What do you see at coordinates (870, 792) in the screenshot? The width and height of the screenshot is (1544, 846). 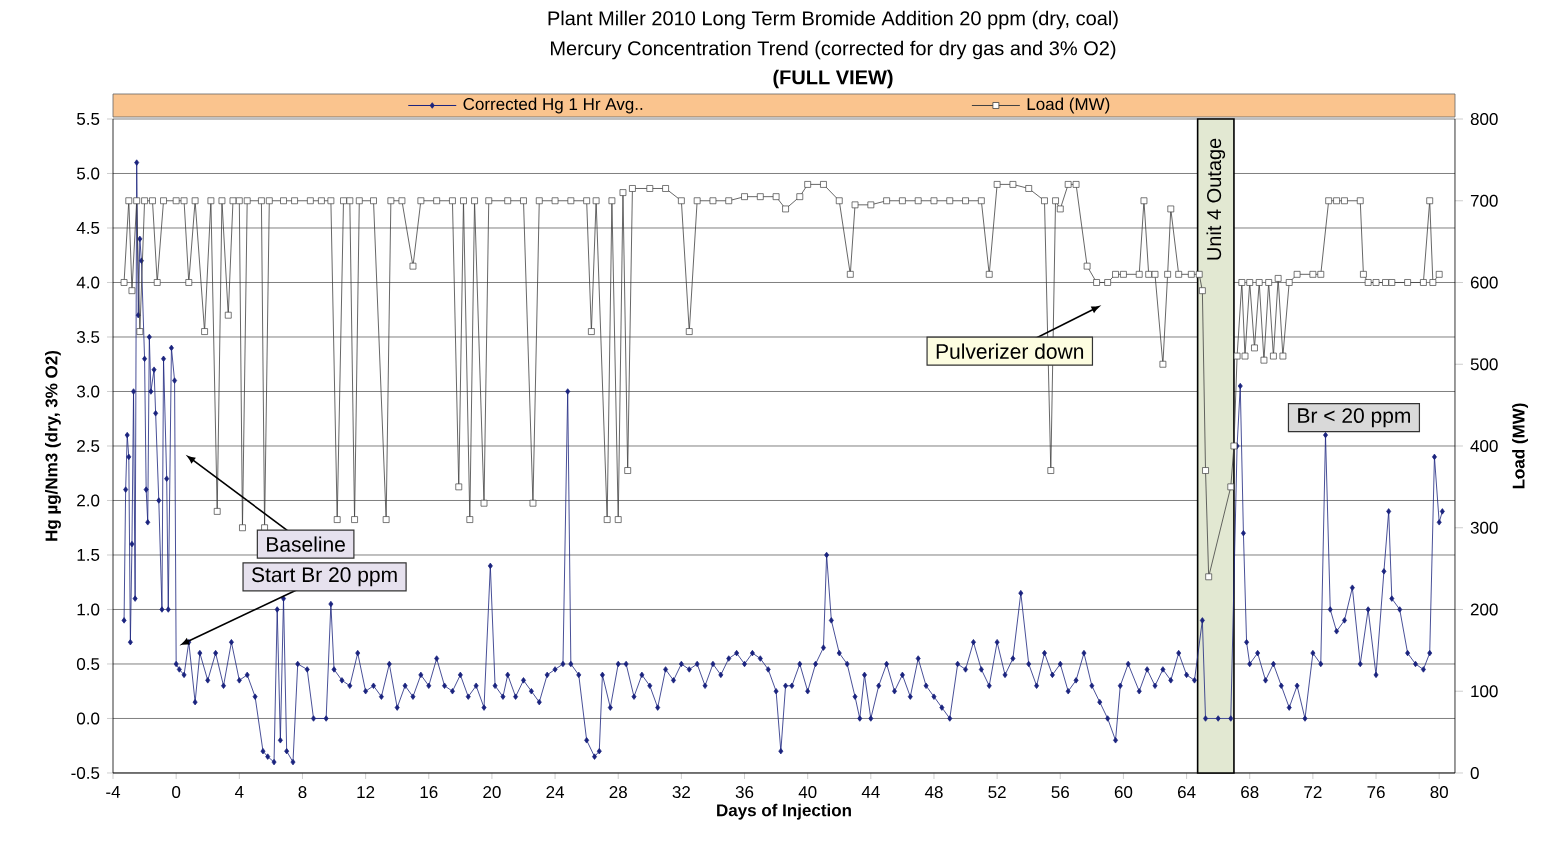 I see `x-tick-label: 44` at bounding box center [870, 792].